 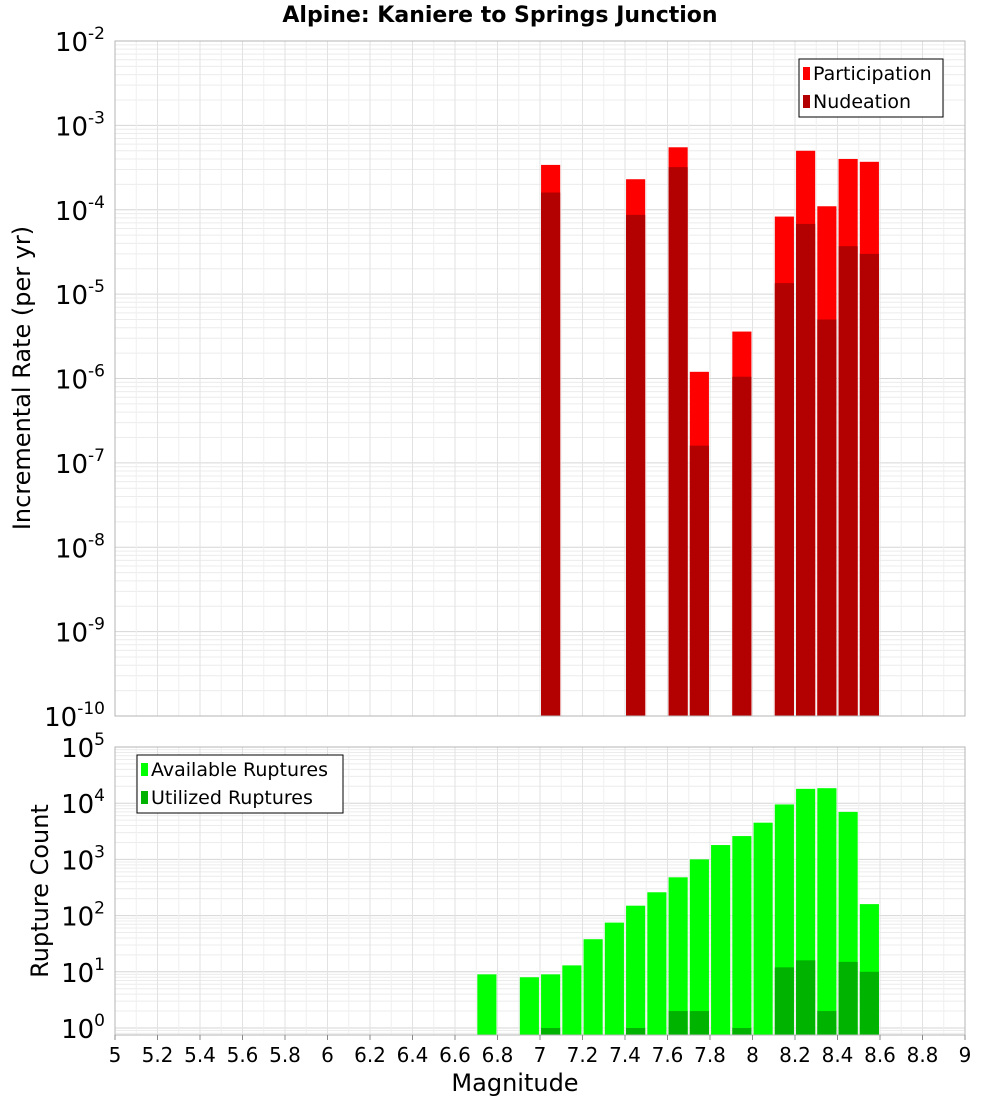 What do you see at coordinates (232, 798) in the screenshot?
I see `legend-entry: Utilized Ruptures` at bounding box center [232, 798].